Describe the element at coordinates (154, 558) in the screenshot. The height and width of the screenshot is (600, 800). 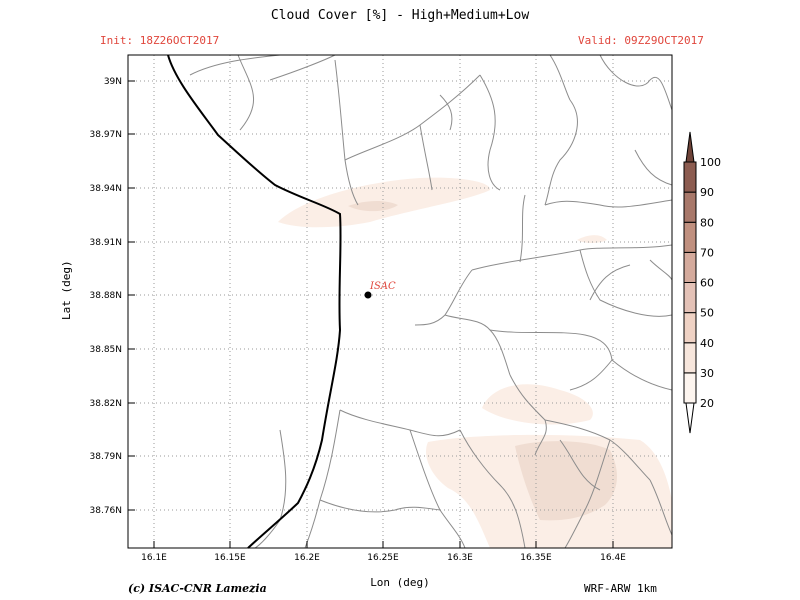
I see `x-tick-label: 16.1E` at that location.